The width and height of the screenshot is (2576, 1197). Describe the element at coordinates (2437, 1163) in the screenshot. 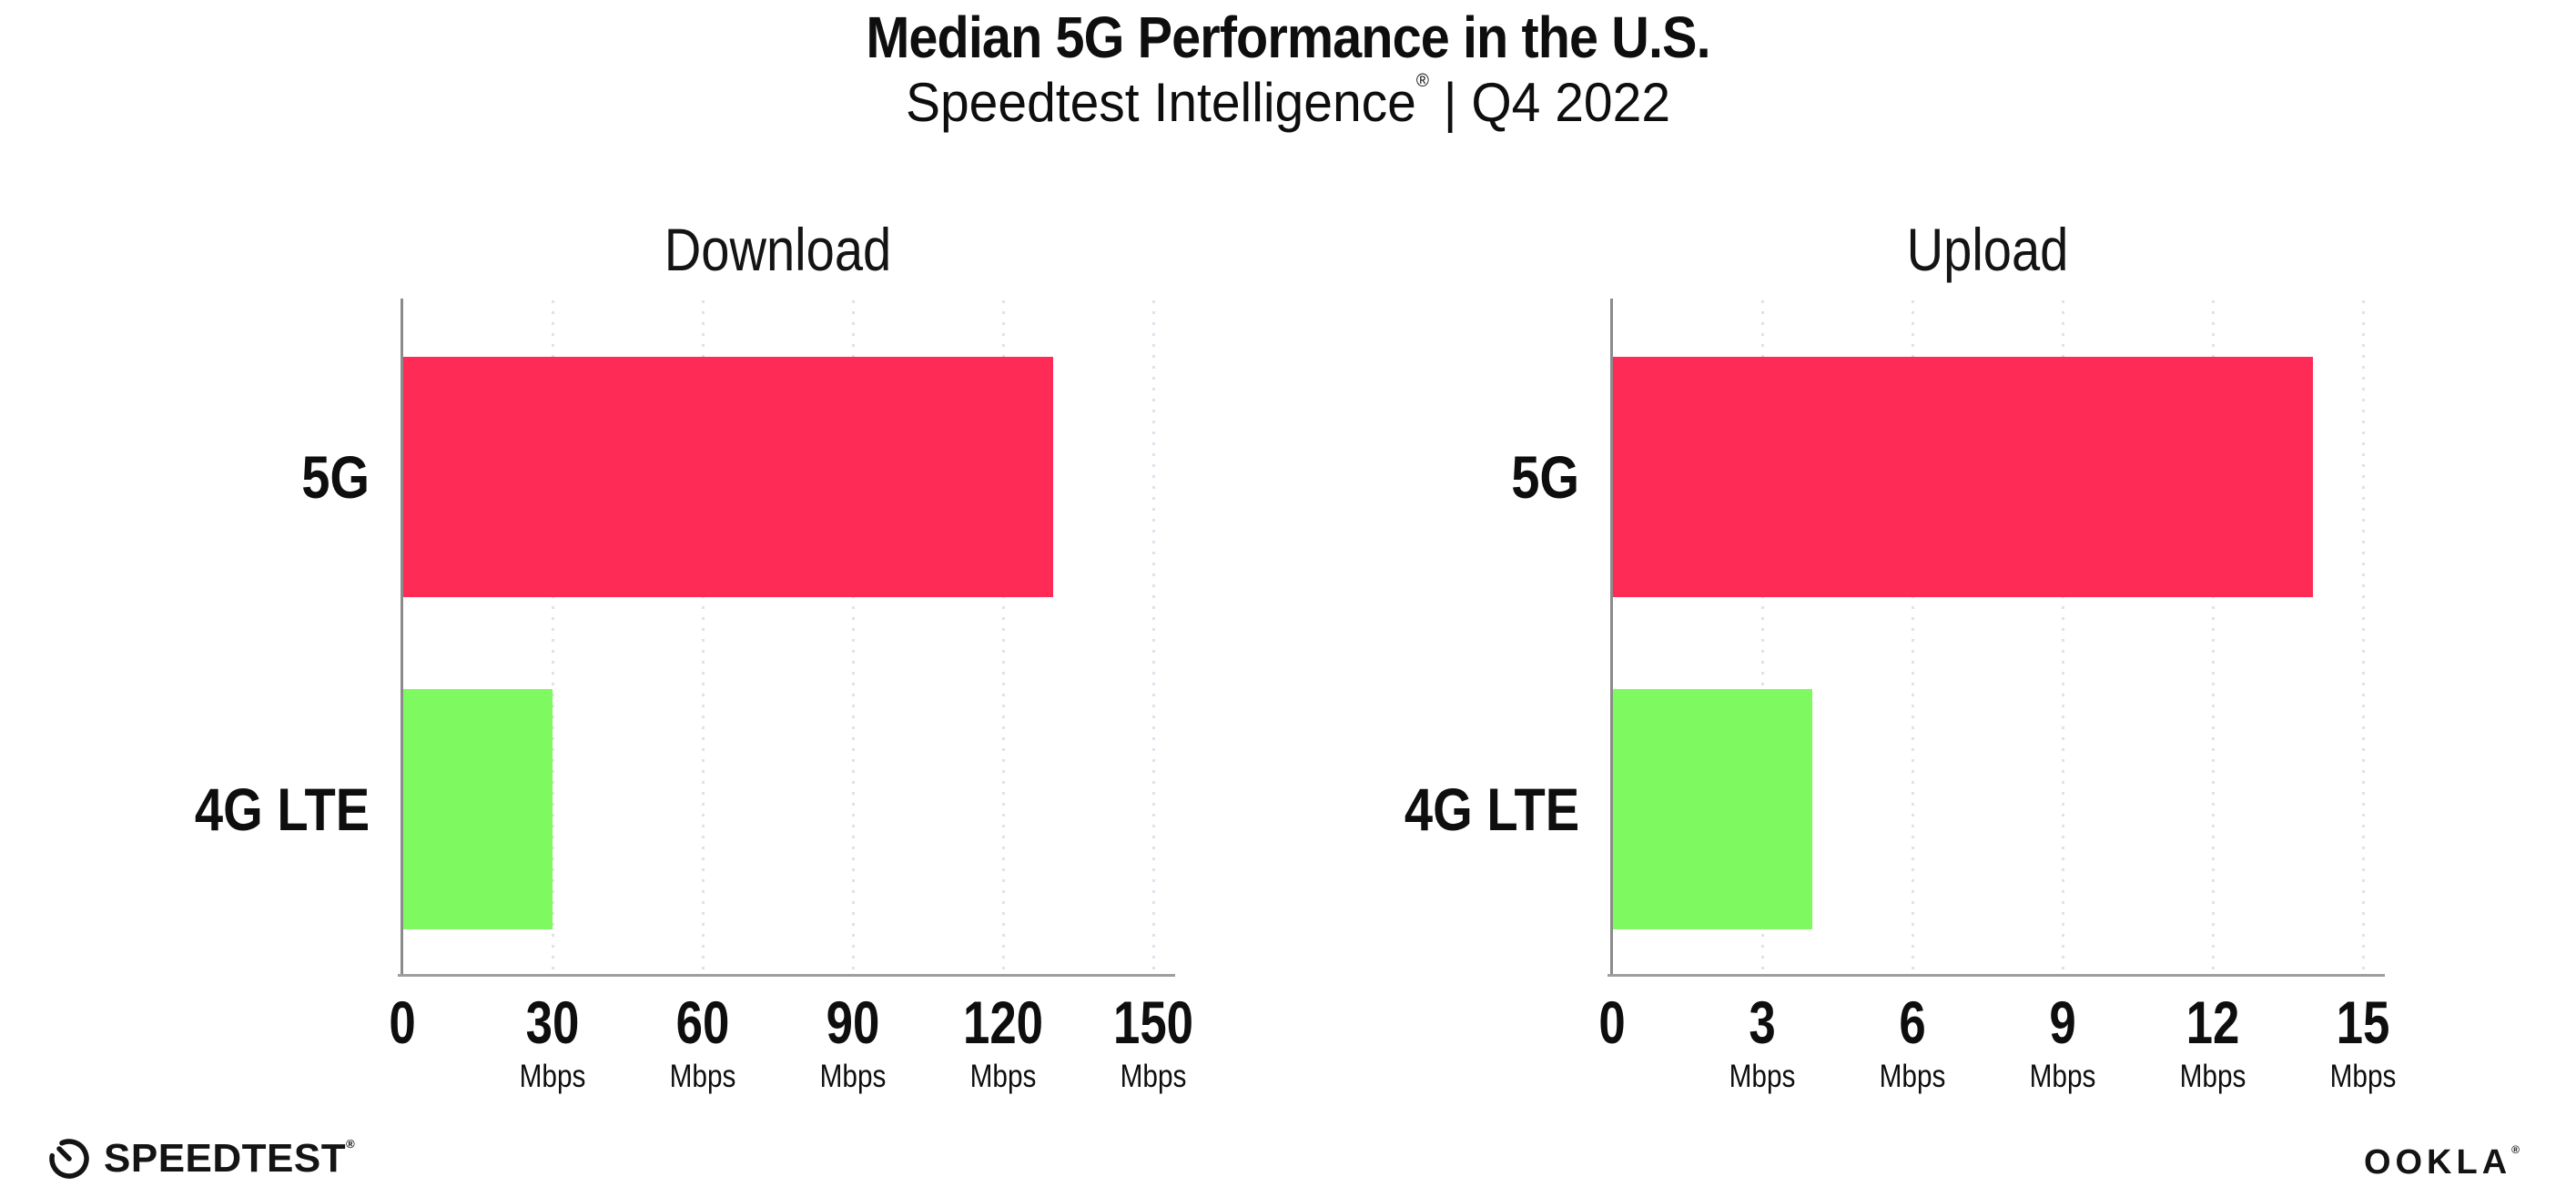

I see `ookla-wordmark-text: OOKLA` at that location.